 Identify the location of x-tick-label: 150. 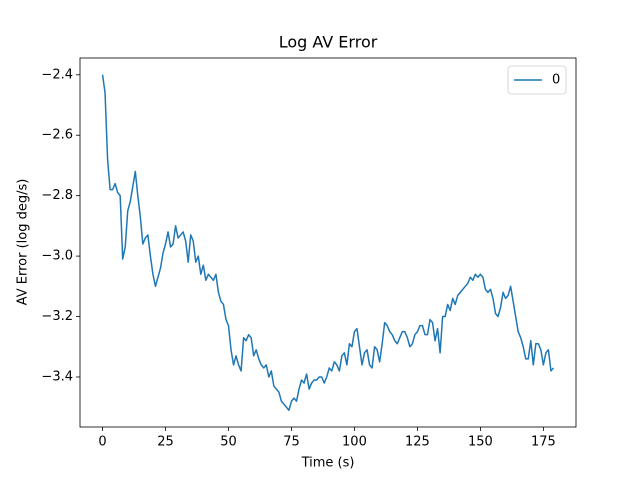
(480, 442).